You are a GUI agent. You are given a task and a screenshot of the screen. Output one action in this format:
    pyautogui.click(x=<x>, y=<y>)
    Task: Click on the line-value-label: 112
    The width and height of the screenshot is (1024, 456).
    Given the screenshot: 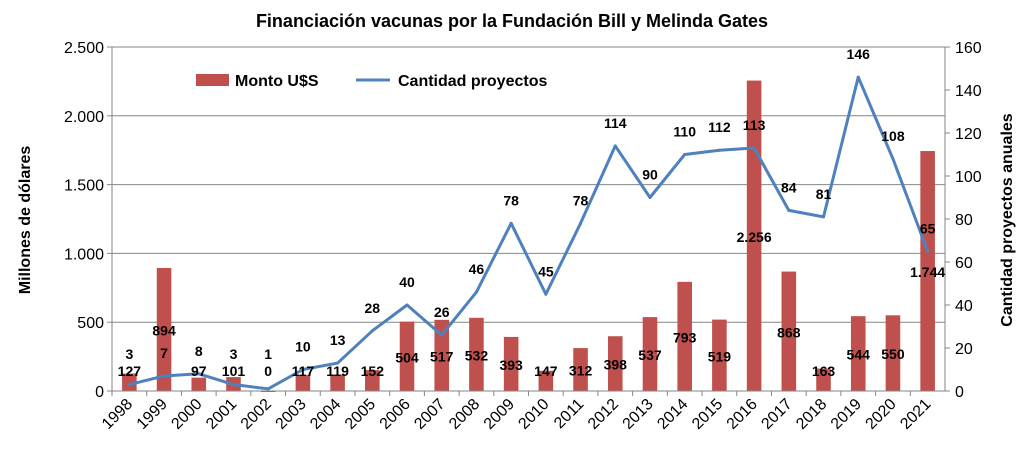 What is the action you would take?
    pyautogui.click(x=719, y=127)
    